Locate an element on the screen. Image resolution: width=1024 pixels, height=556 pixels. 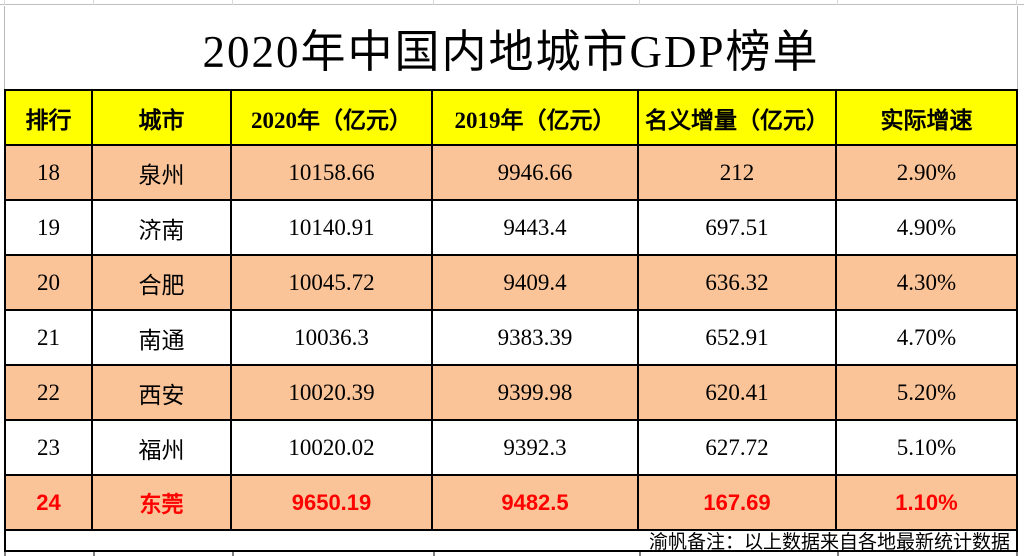
cell-24-nominal-increase: 167.69 is located at coordinates (737, 502).